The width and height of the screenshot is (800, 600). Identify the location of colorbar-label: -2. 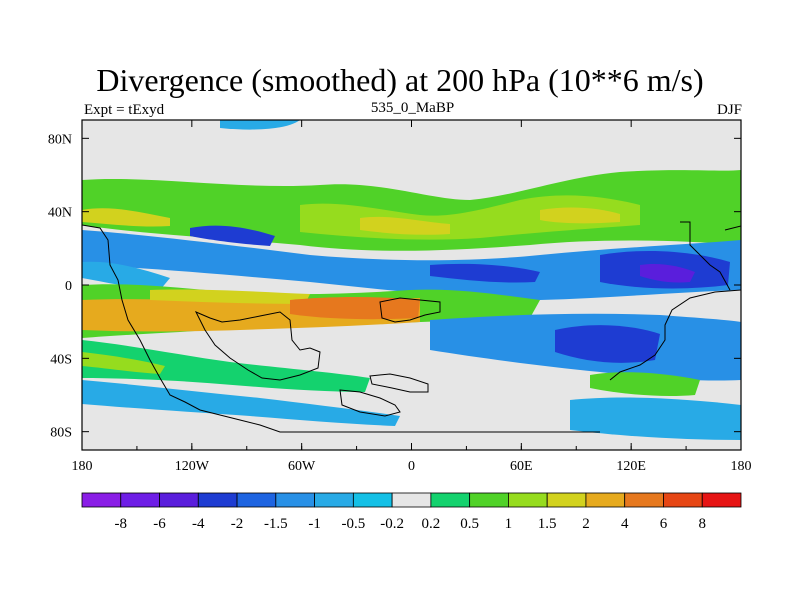
(237, 524).